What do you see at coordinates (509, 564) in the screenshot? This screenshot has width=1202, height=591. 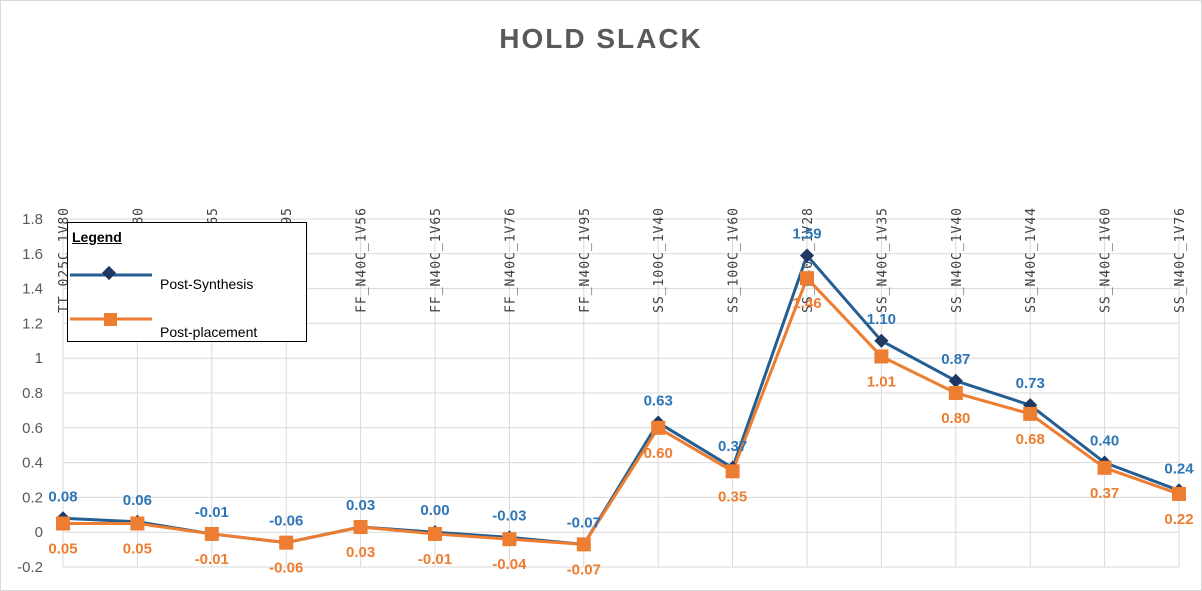 I see `post-placement-data-label: -0.04` at bounding box center [509, 564].